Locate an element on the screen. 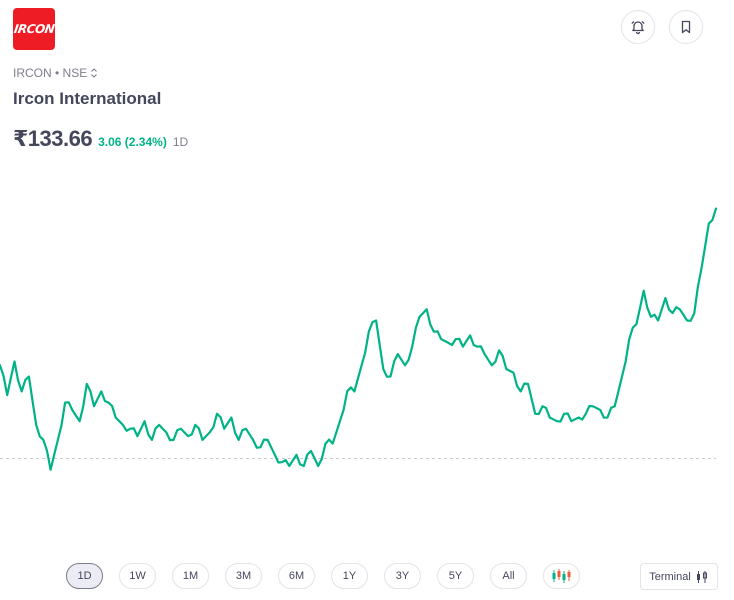  range-button-all: All is located at coordinates (508, 576).